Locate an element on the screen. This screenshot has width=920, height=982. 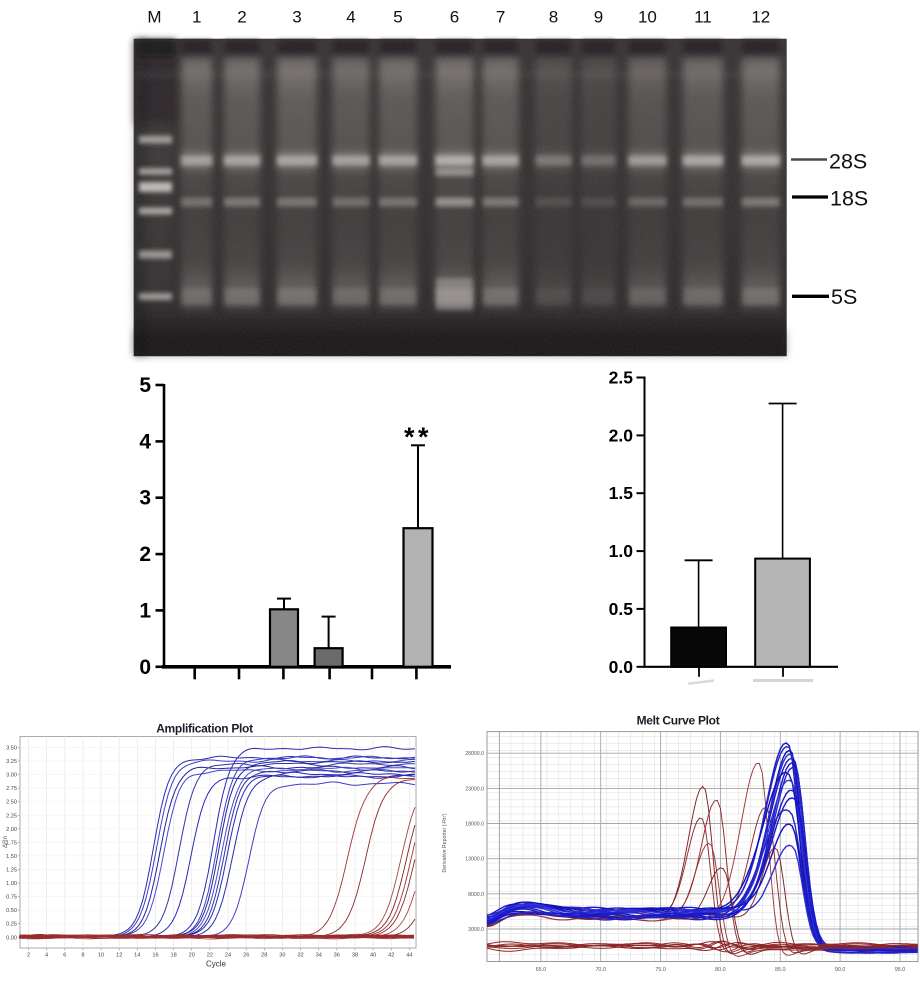
svg-text: ΔRn is located at coordinates (6, 842).